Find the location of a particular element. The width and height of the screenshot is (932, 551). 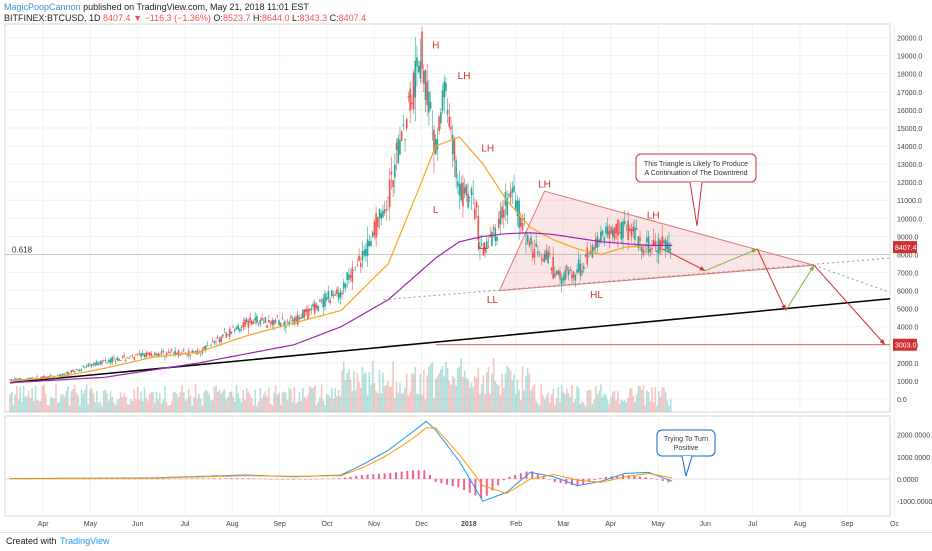

target-price-badge is located at coordinates (905, 344).